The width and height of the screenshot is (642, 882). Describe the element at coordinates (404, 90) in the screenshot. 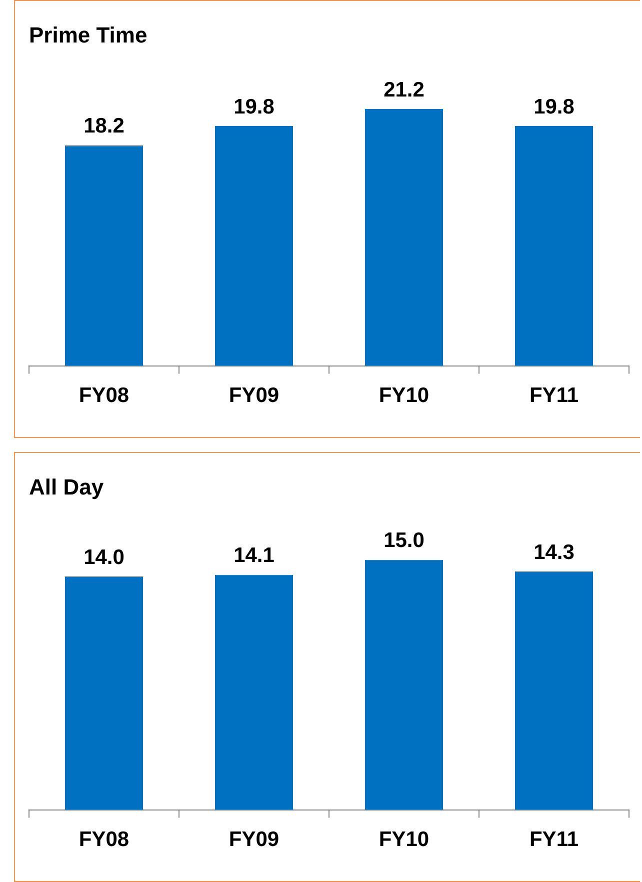

I see `data-label: 21.2` at that location.